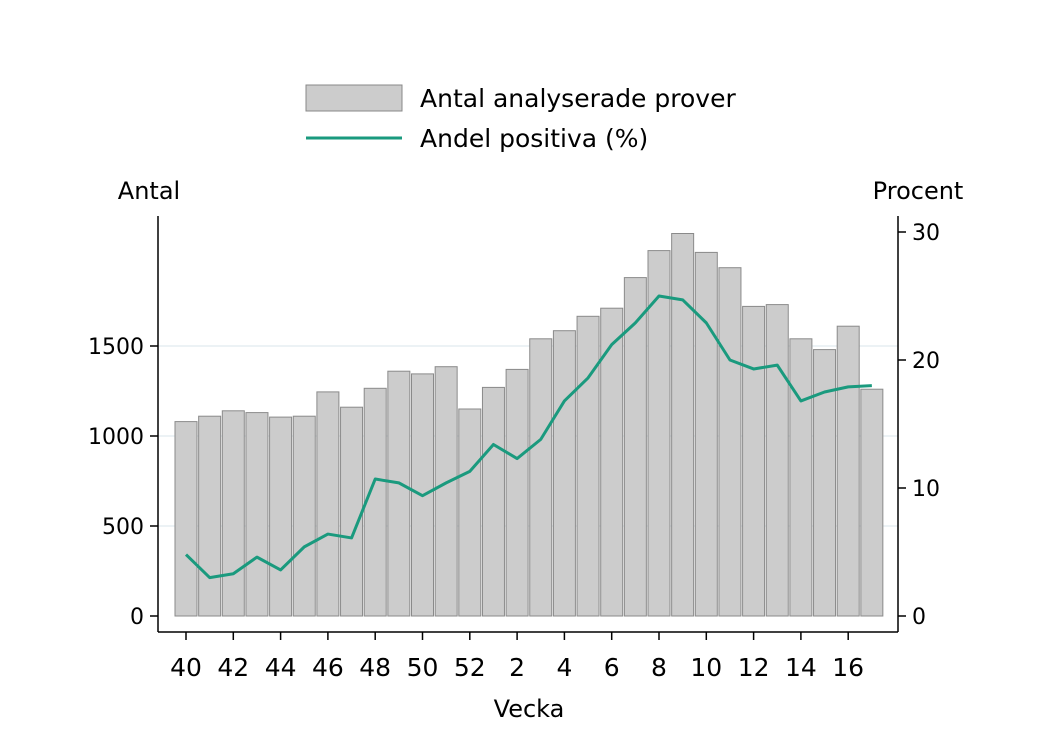 Image resolution: width=1039 pixels, height=756 pixels. What do you see at coordinates (926, 233) in the screenshot?
I see `right-tick-label: 30` at bounding box center [926, 233].